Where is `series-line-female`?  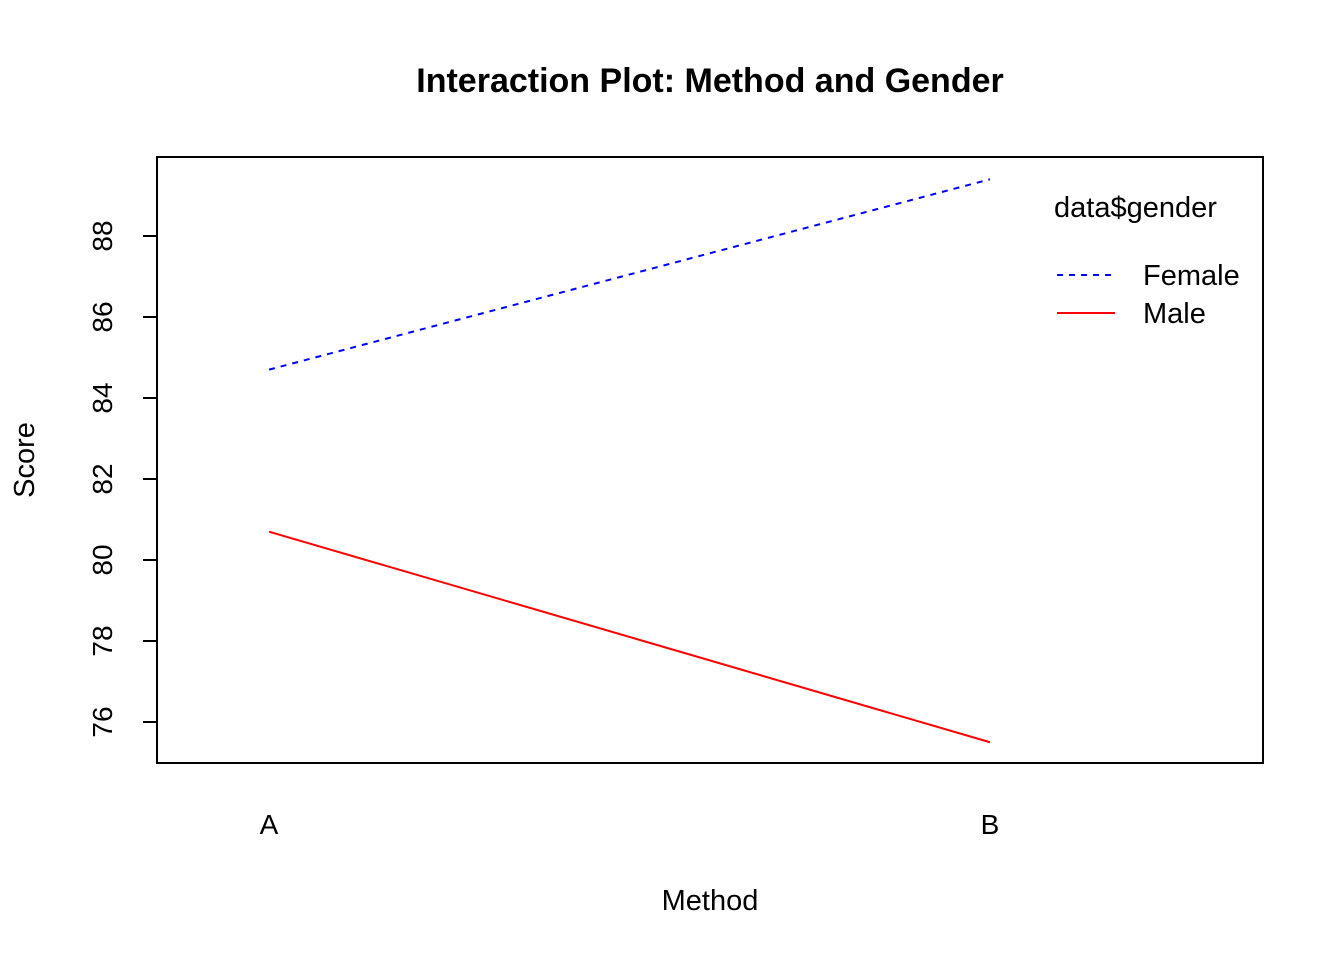 series-line-female is located at coordinates (629, 274).